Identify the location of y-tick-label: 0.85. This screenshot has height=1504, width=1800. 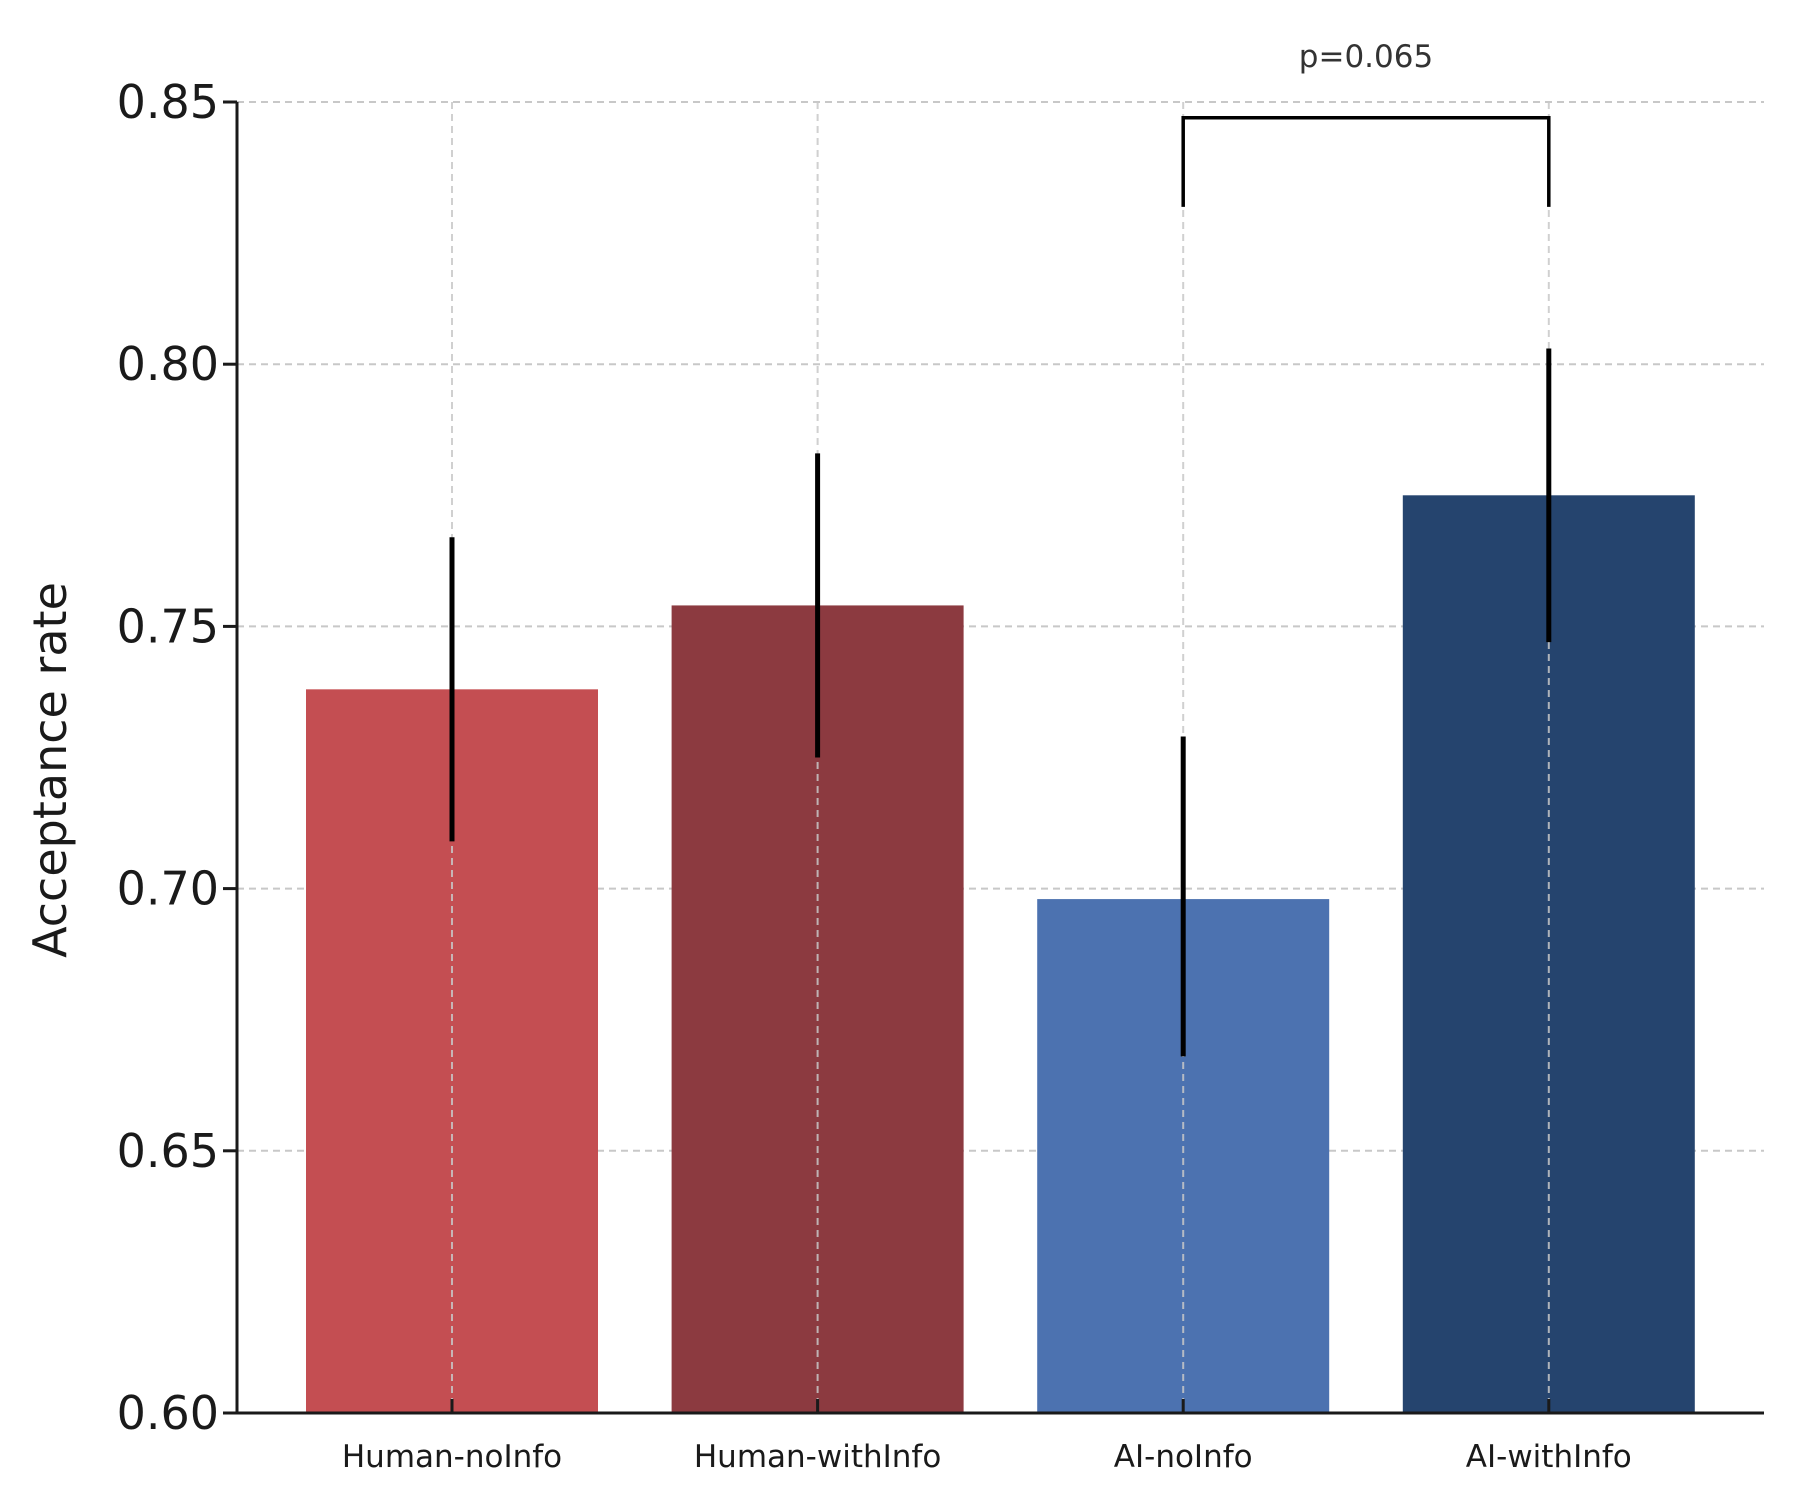
(168, 102).